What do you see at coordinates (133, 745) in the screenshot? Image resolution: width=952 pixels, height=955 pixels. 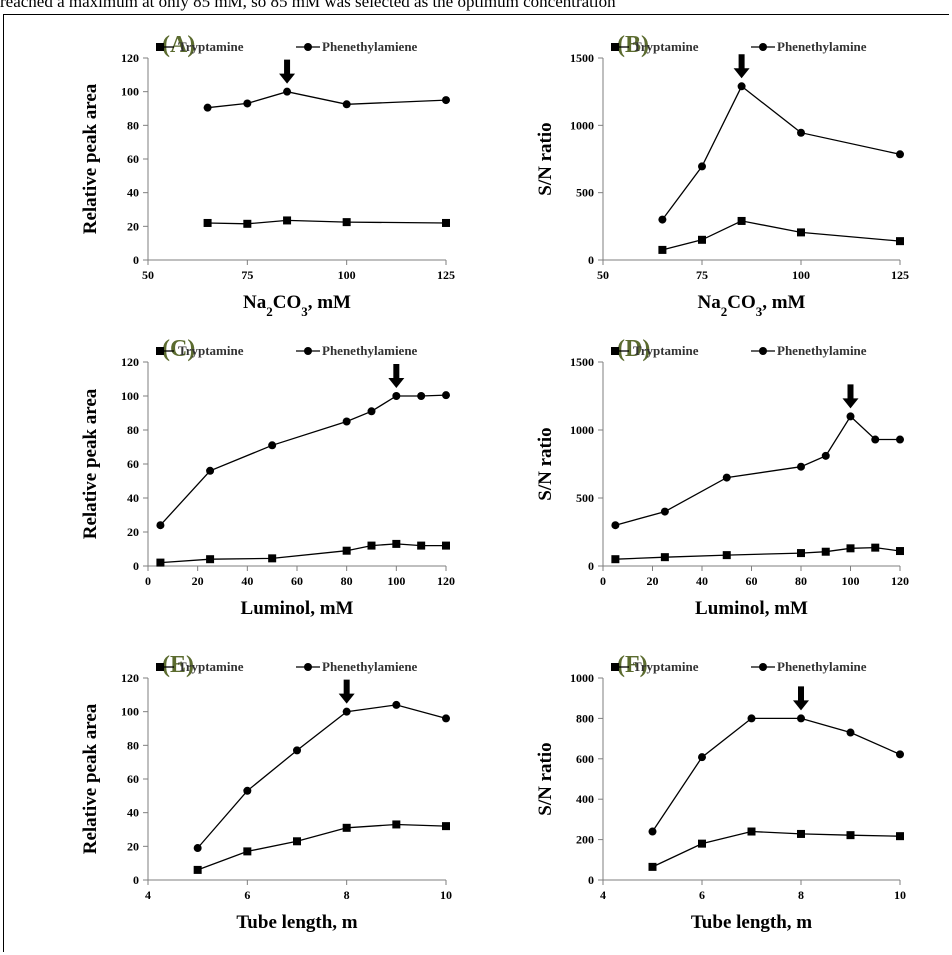 I see `y-tick-label: 80` at bounding box center [133, 745].